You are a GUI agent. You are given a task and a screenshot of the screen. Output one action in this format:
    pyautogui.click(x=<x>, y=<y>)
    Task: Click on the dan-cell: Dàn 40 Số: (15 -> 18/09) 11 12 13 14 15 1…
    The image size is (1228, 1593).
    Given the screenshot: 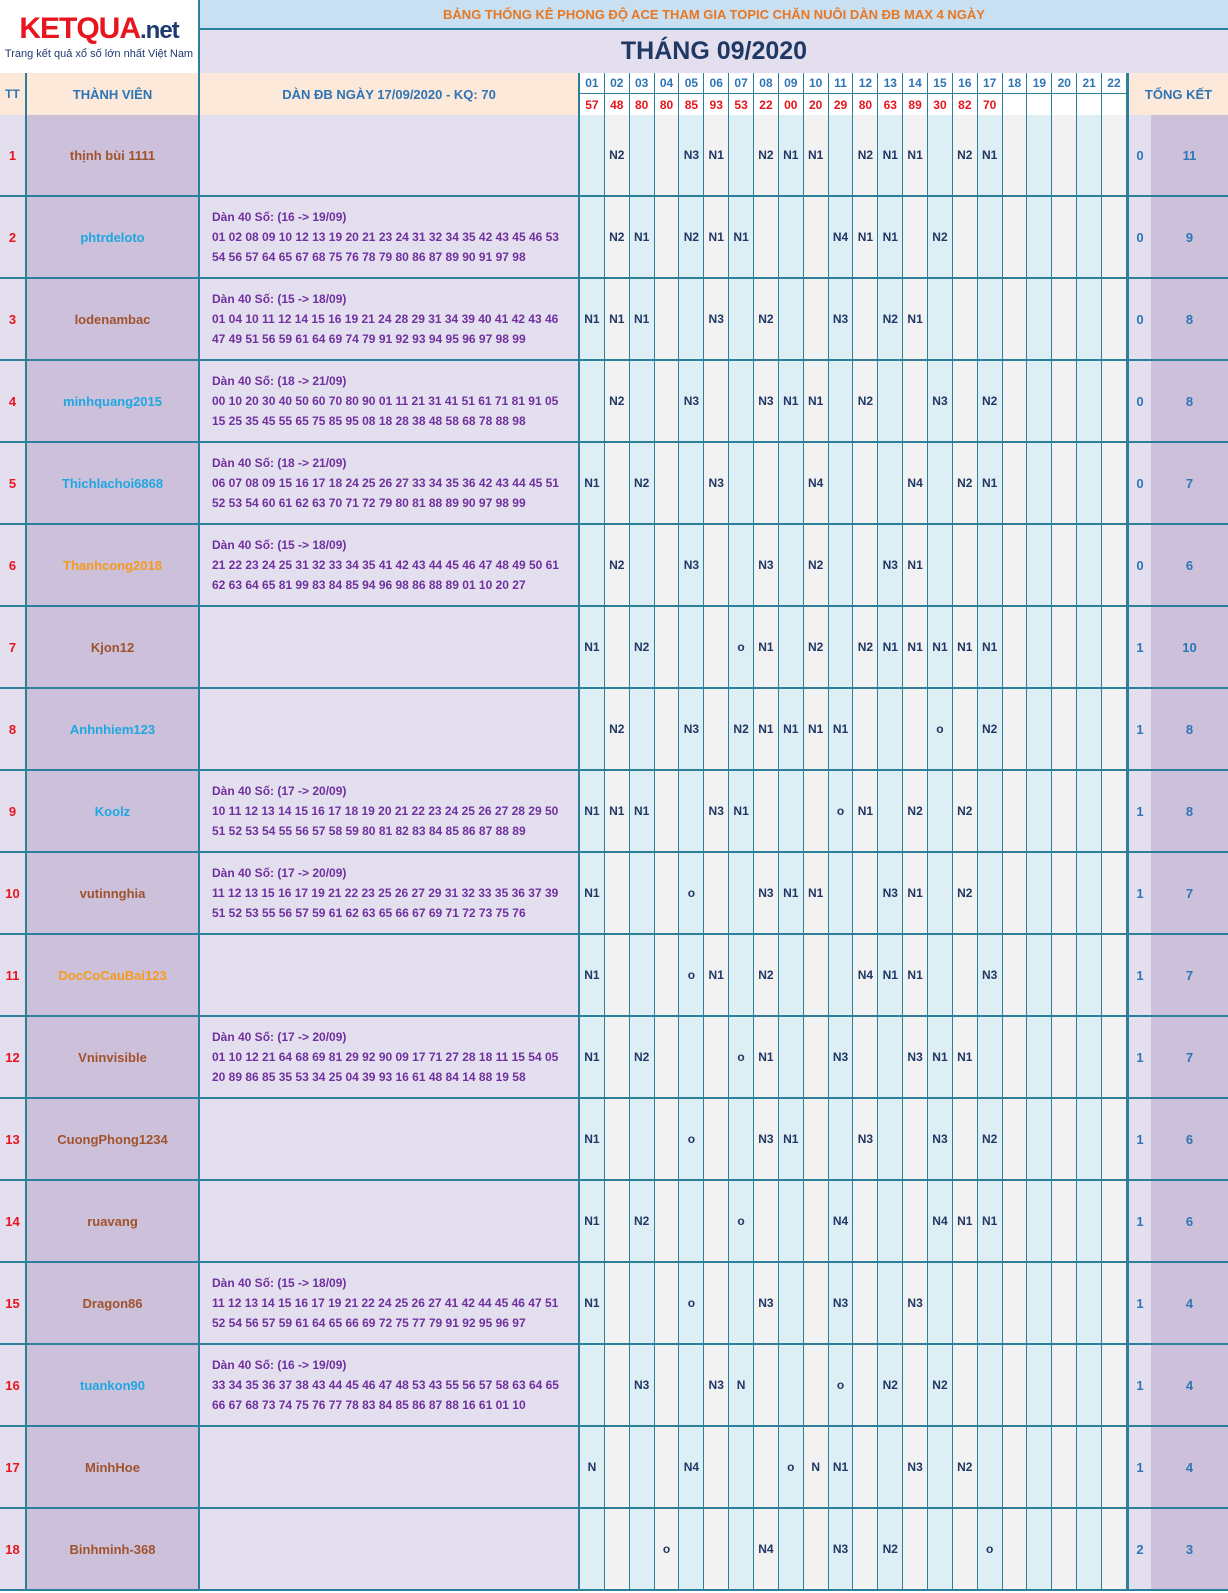 What is the action you would take?
    pyautogui.click(x=390, y=1304)
    